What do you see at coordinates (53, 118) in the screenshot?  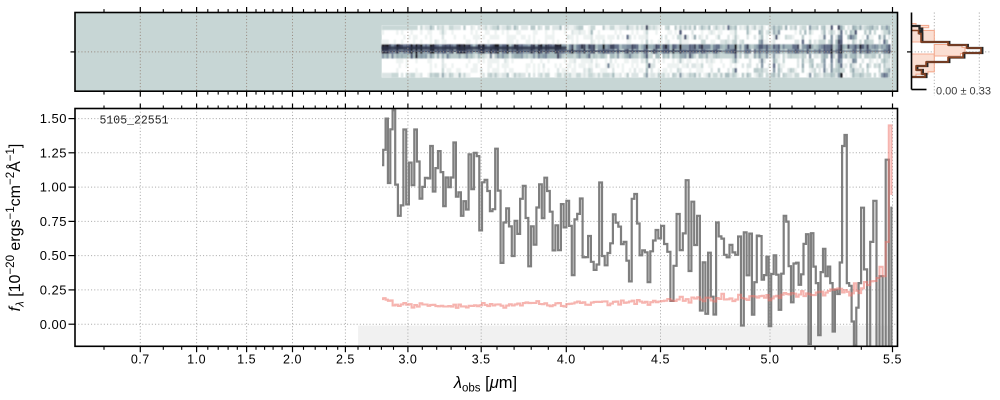 I see `svg-text: 1.50` at bounding box center [53, 118].